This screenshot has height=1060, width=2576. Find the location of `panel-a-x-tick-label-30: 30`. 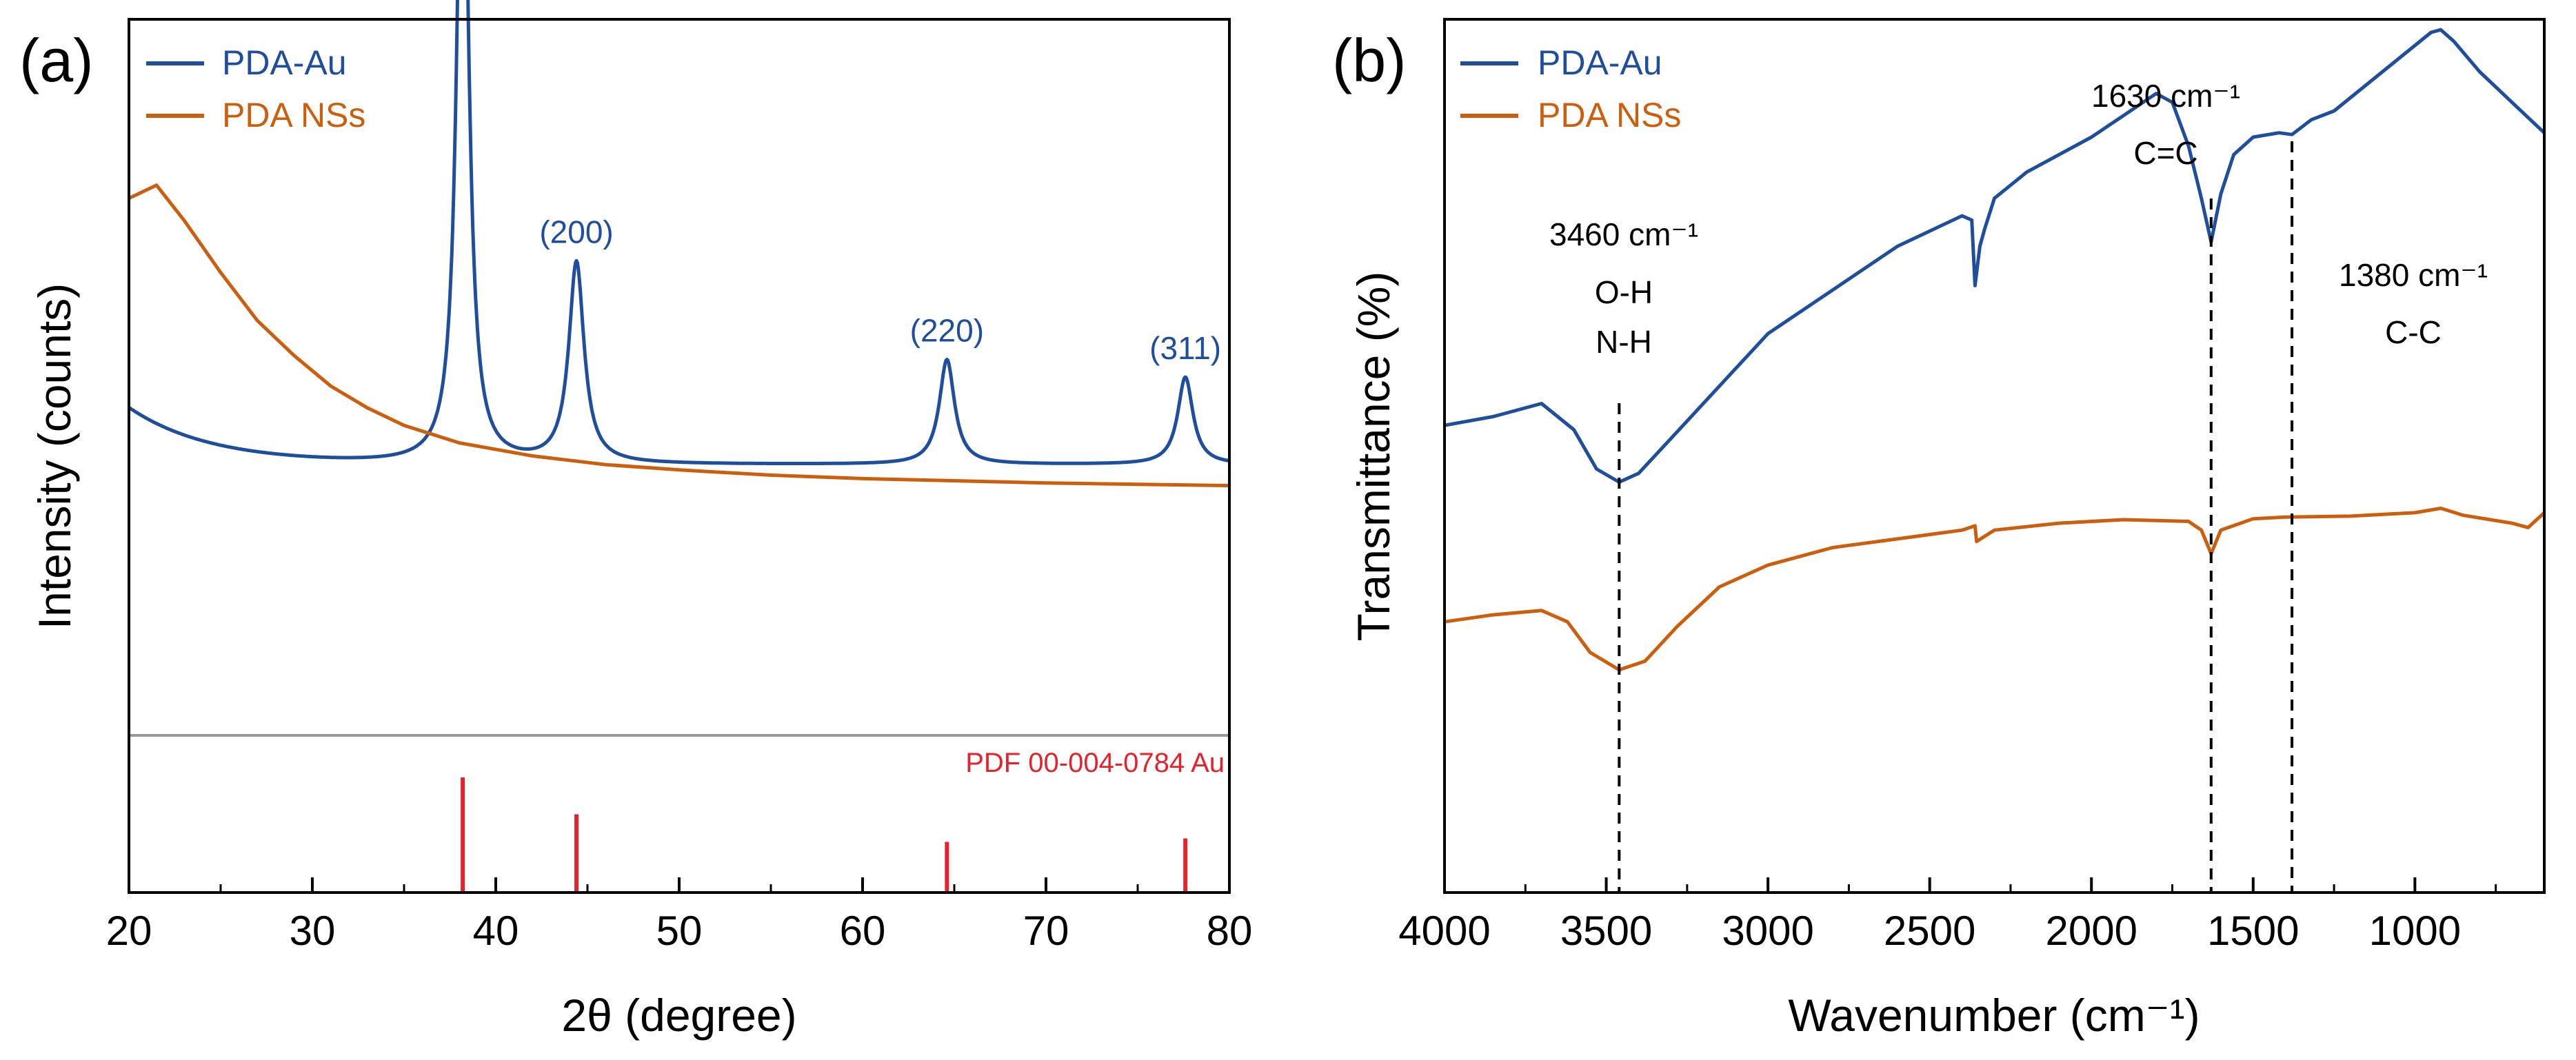

panel-a-x-tick-label-30: 30 is located at coordinates (313, 931).